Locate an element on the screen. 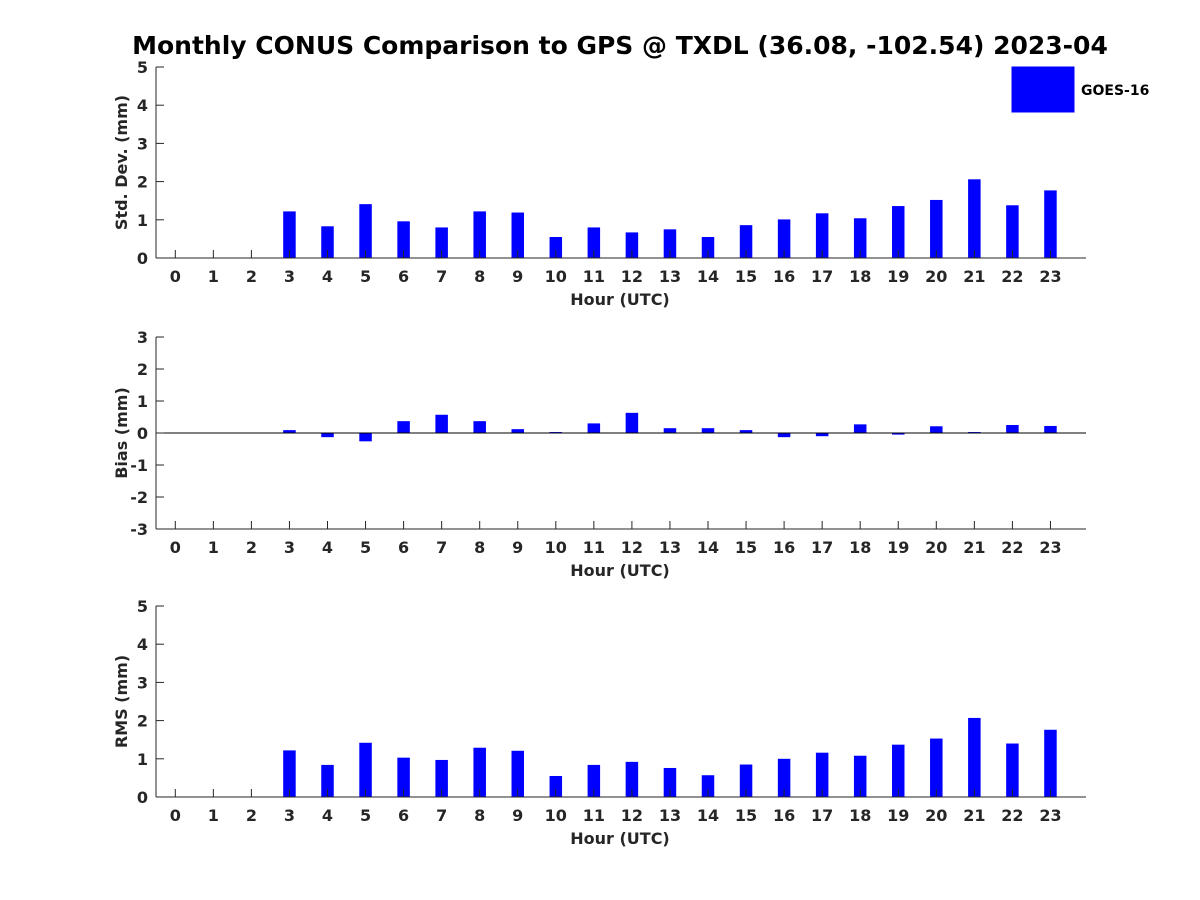 The image size is (1200, 900). y-axis-label: Std. Dev. (mm) is located at coordinates (121, 162).